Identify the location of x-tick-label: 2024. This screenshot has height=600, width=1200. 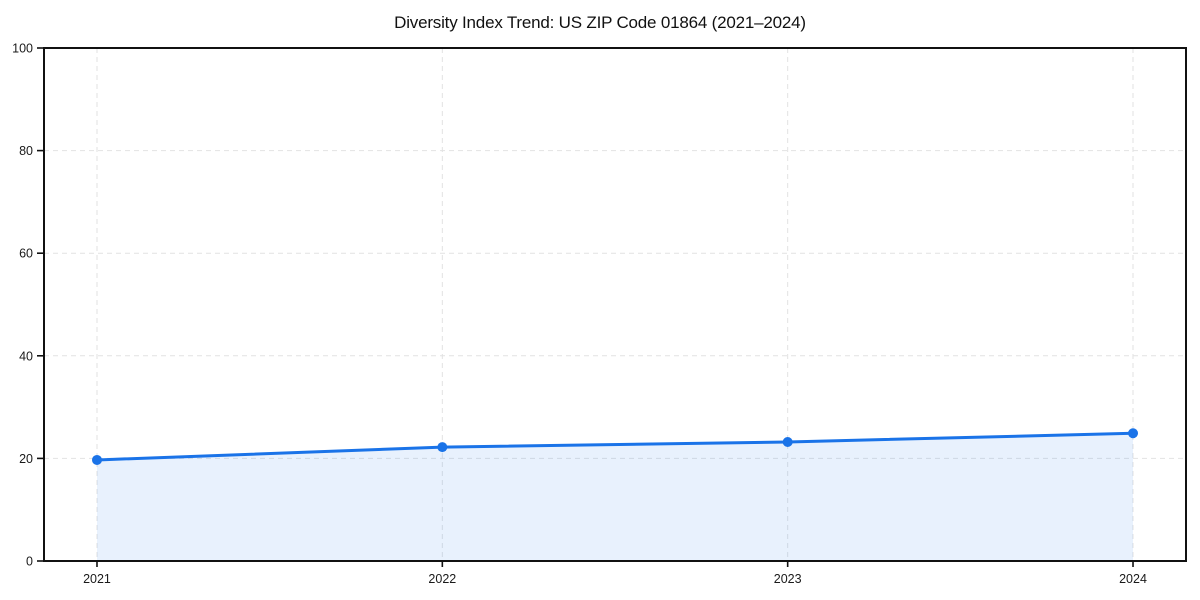
(1133, 579).